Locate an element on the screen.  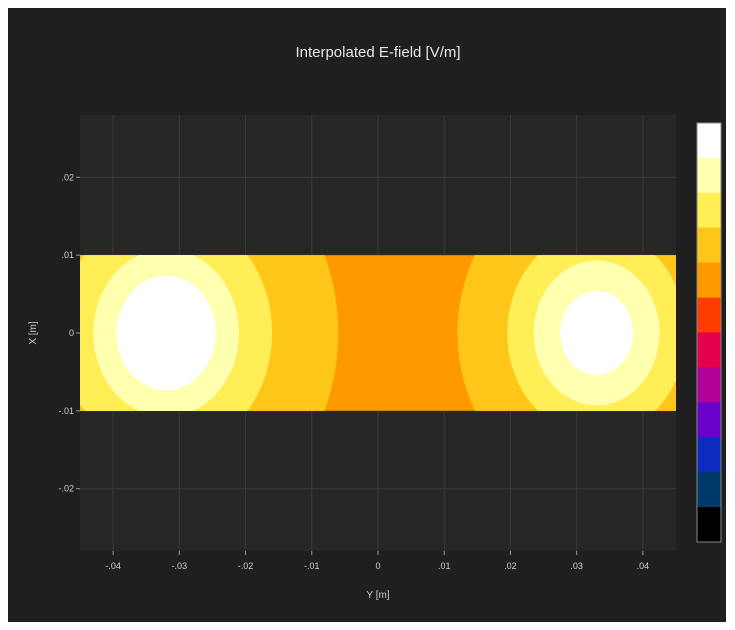
y-tick-label: 0 is located at coordinates (71, 333).